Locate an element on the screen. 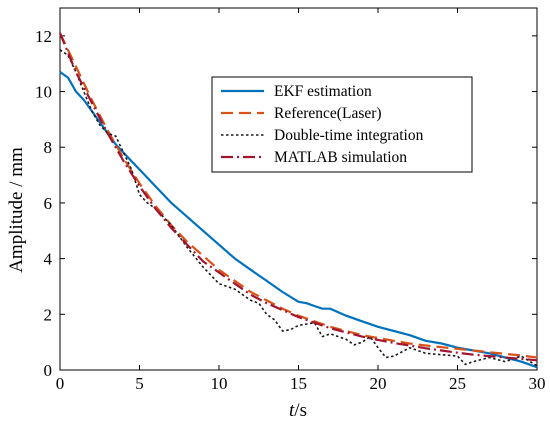 This screenshot has width=550, height=425. x-tick-label: 0 is located at coordinates (60, 383).